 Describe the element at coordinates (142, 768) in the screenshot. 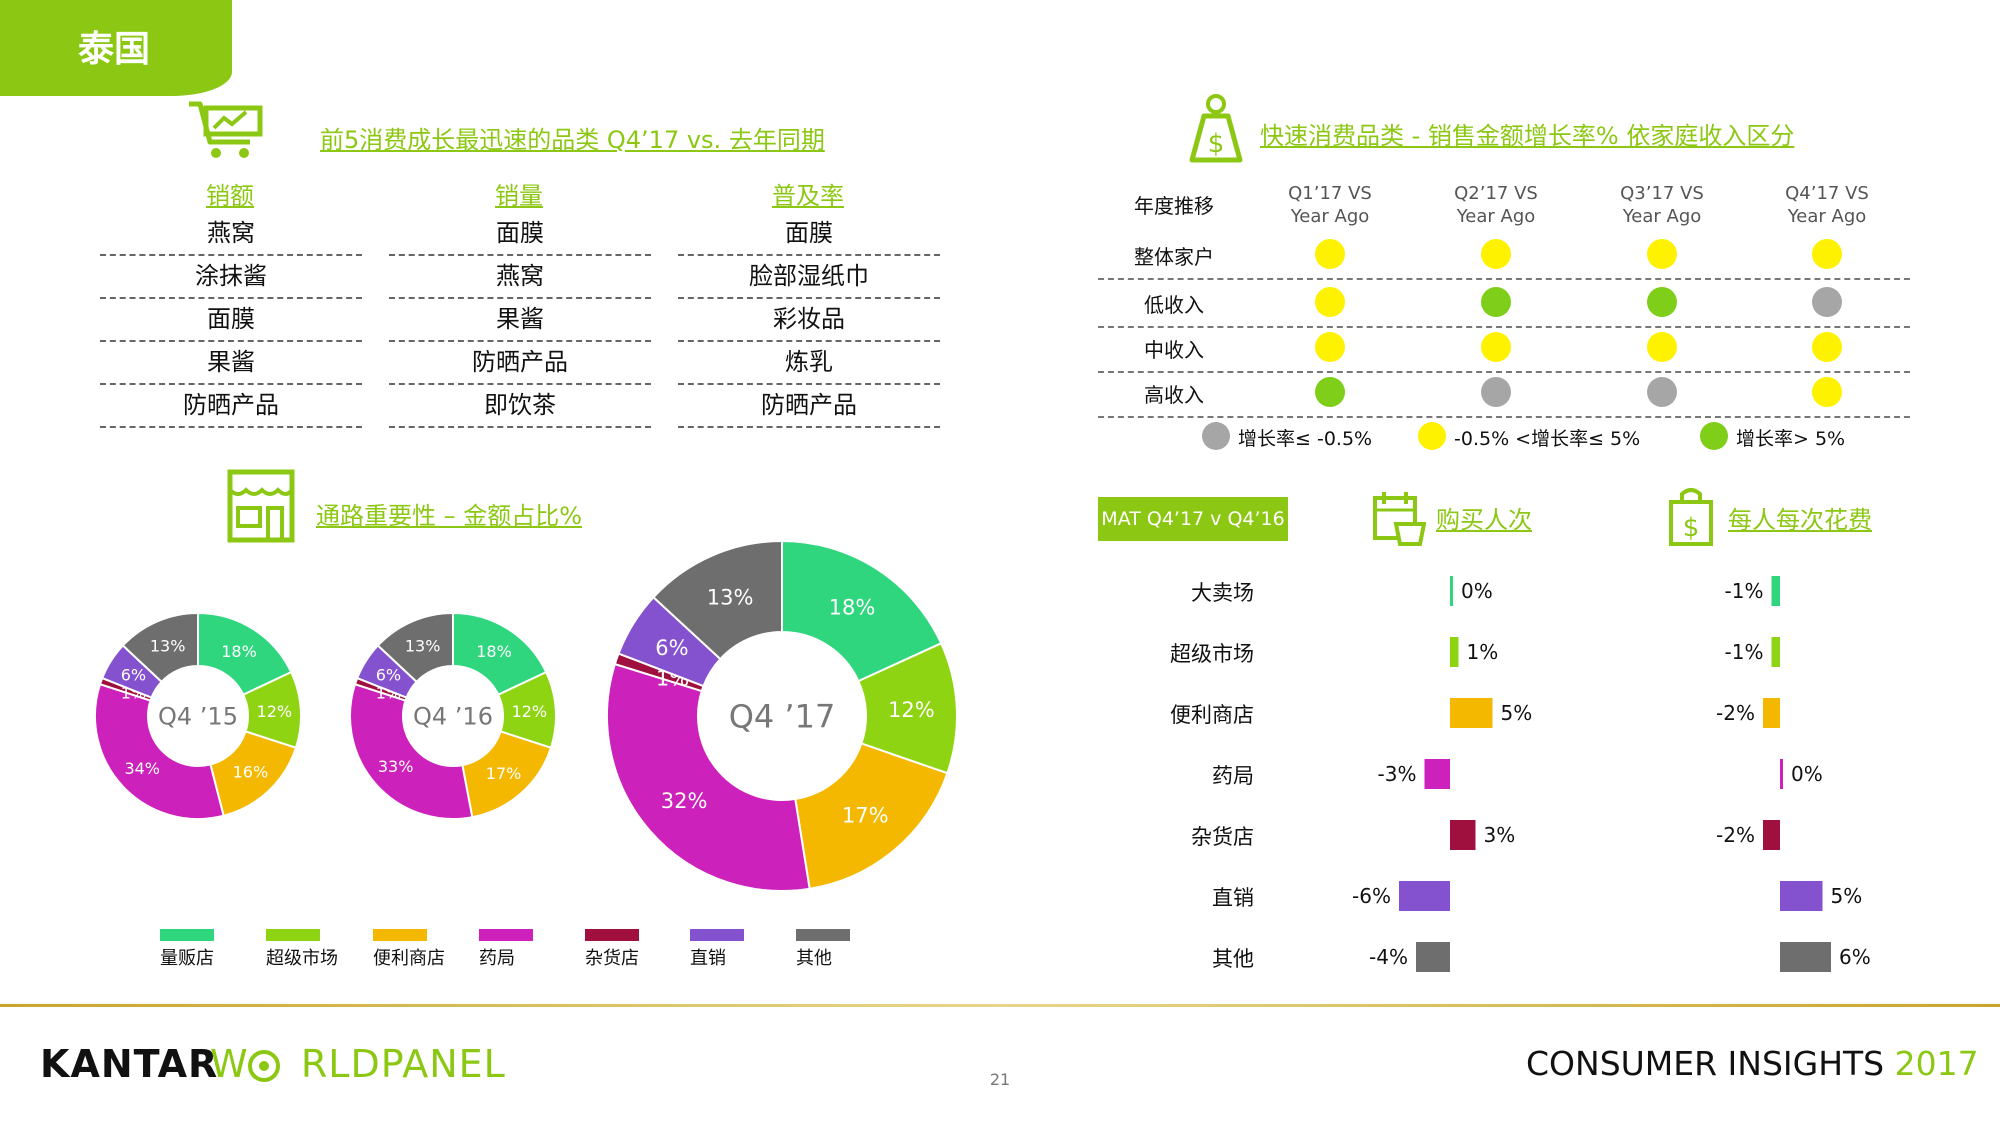

I see `donut-slice-label: 34%` at that location.